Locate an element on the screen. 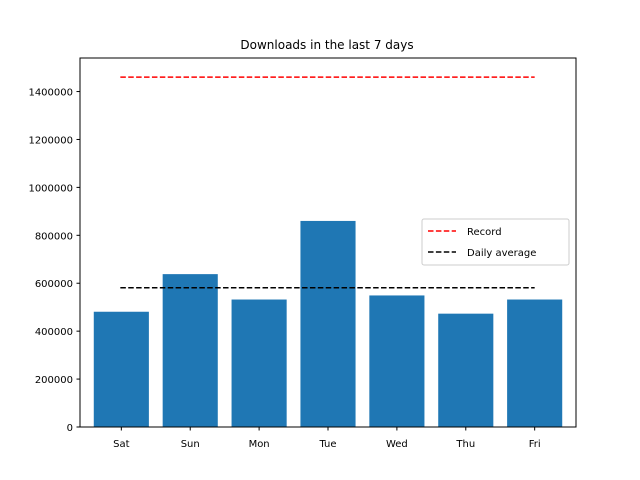 Image resolution: width=640 pixels, height=480 pixels. x-tick-label: Fri is located at coordinates (535, 444).